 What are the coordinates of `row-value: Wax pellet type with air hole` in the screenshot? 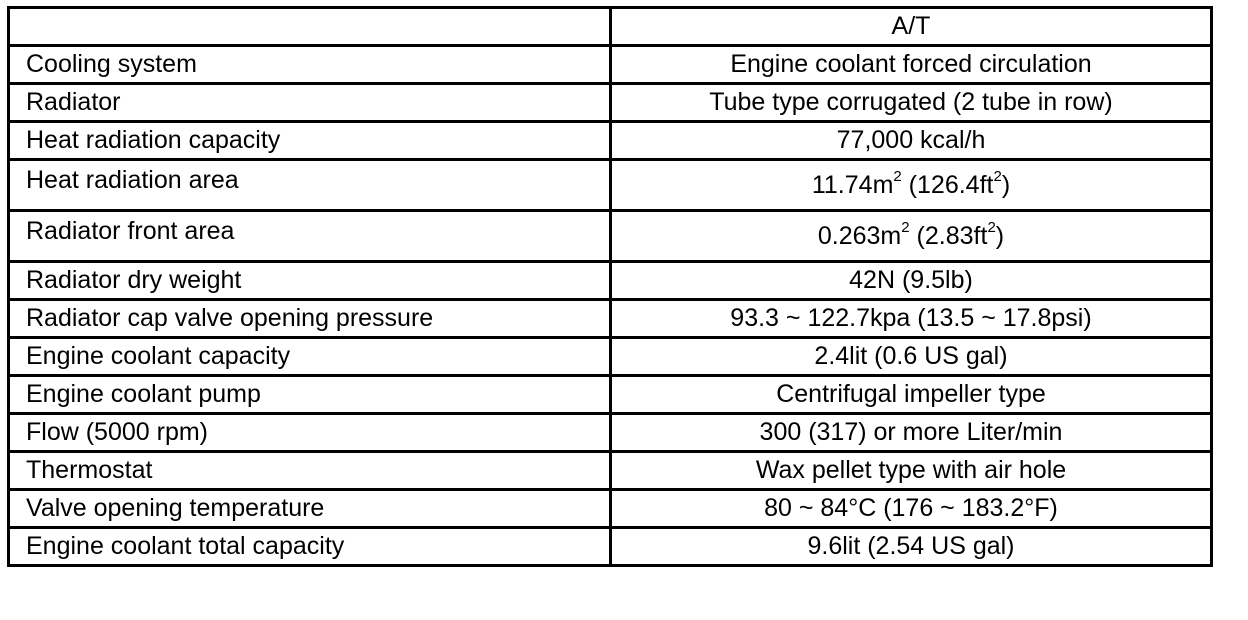 It's located at (911, 470).